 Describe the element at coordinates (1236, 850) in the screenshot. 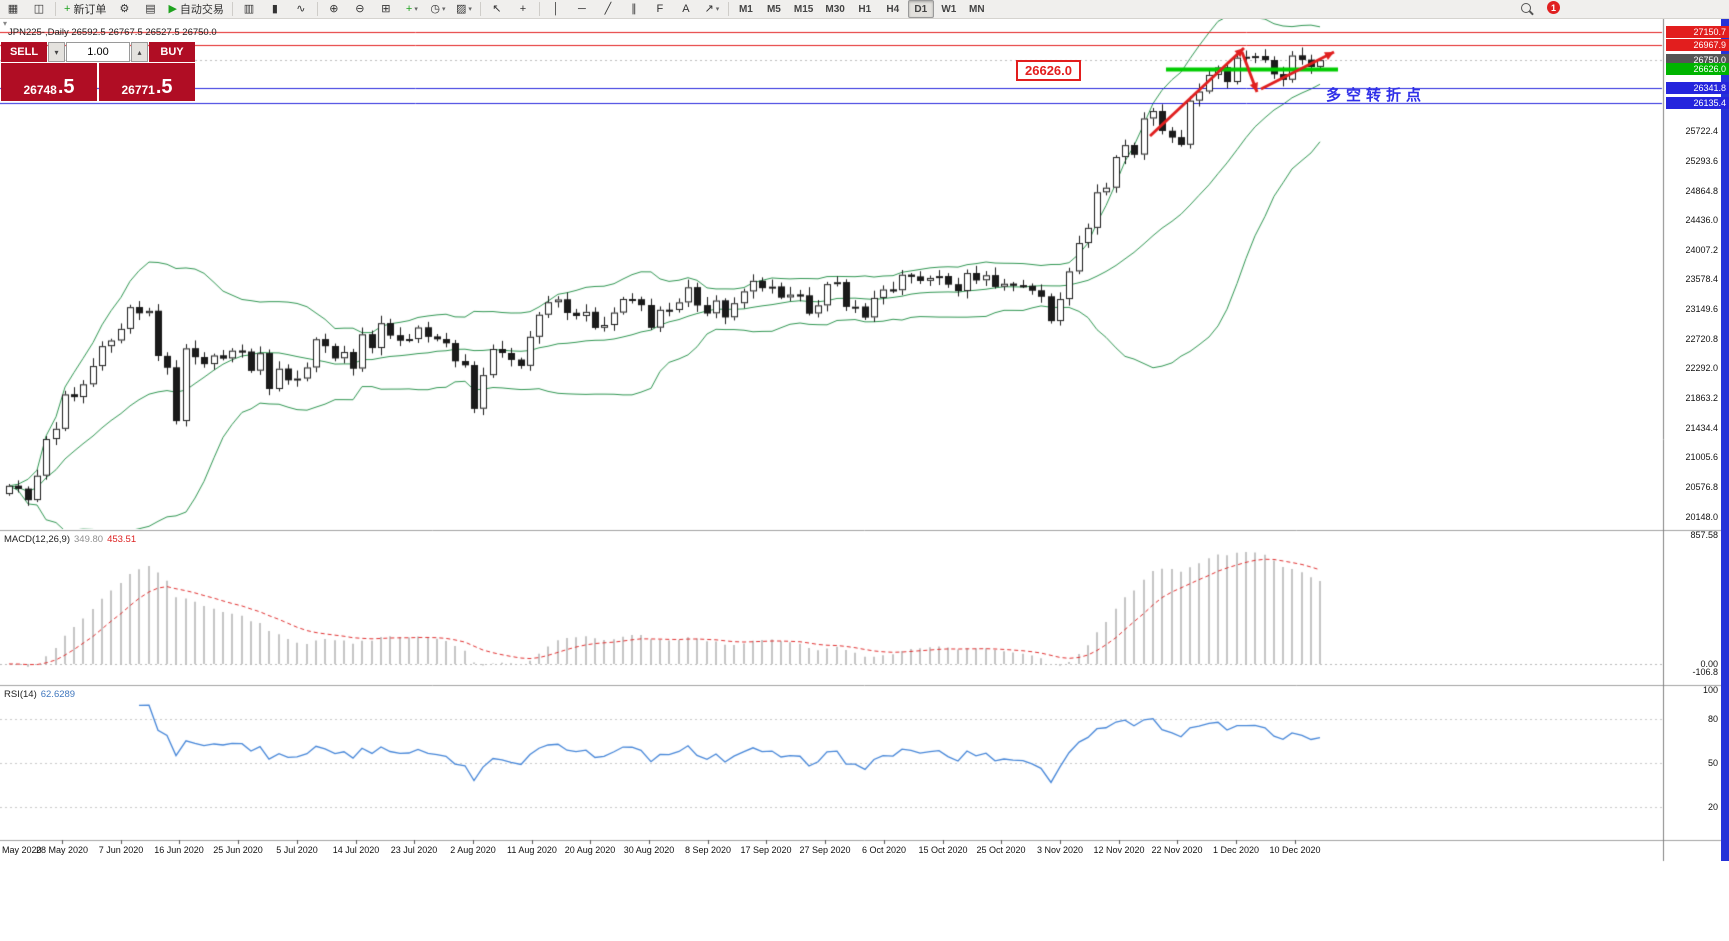

I see `date-axis-label: 1 Dec 2020` at that location.